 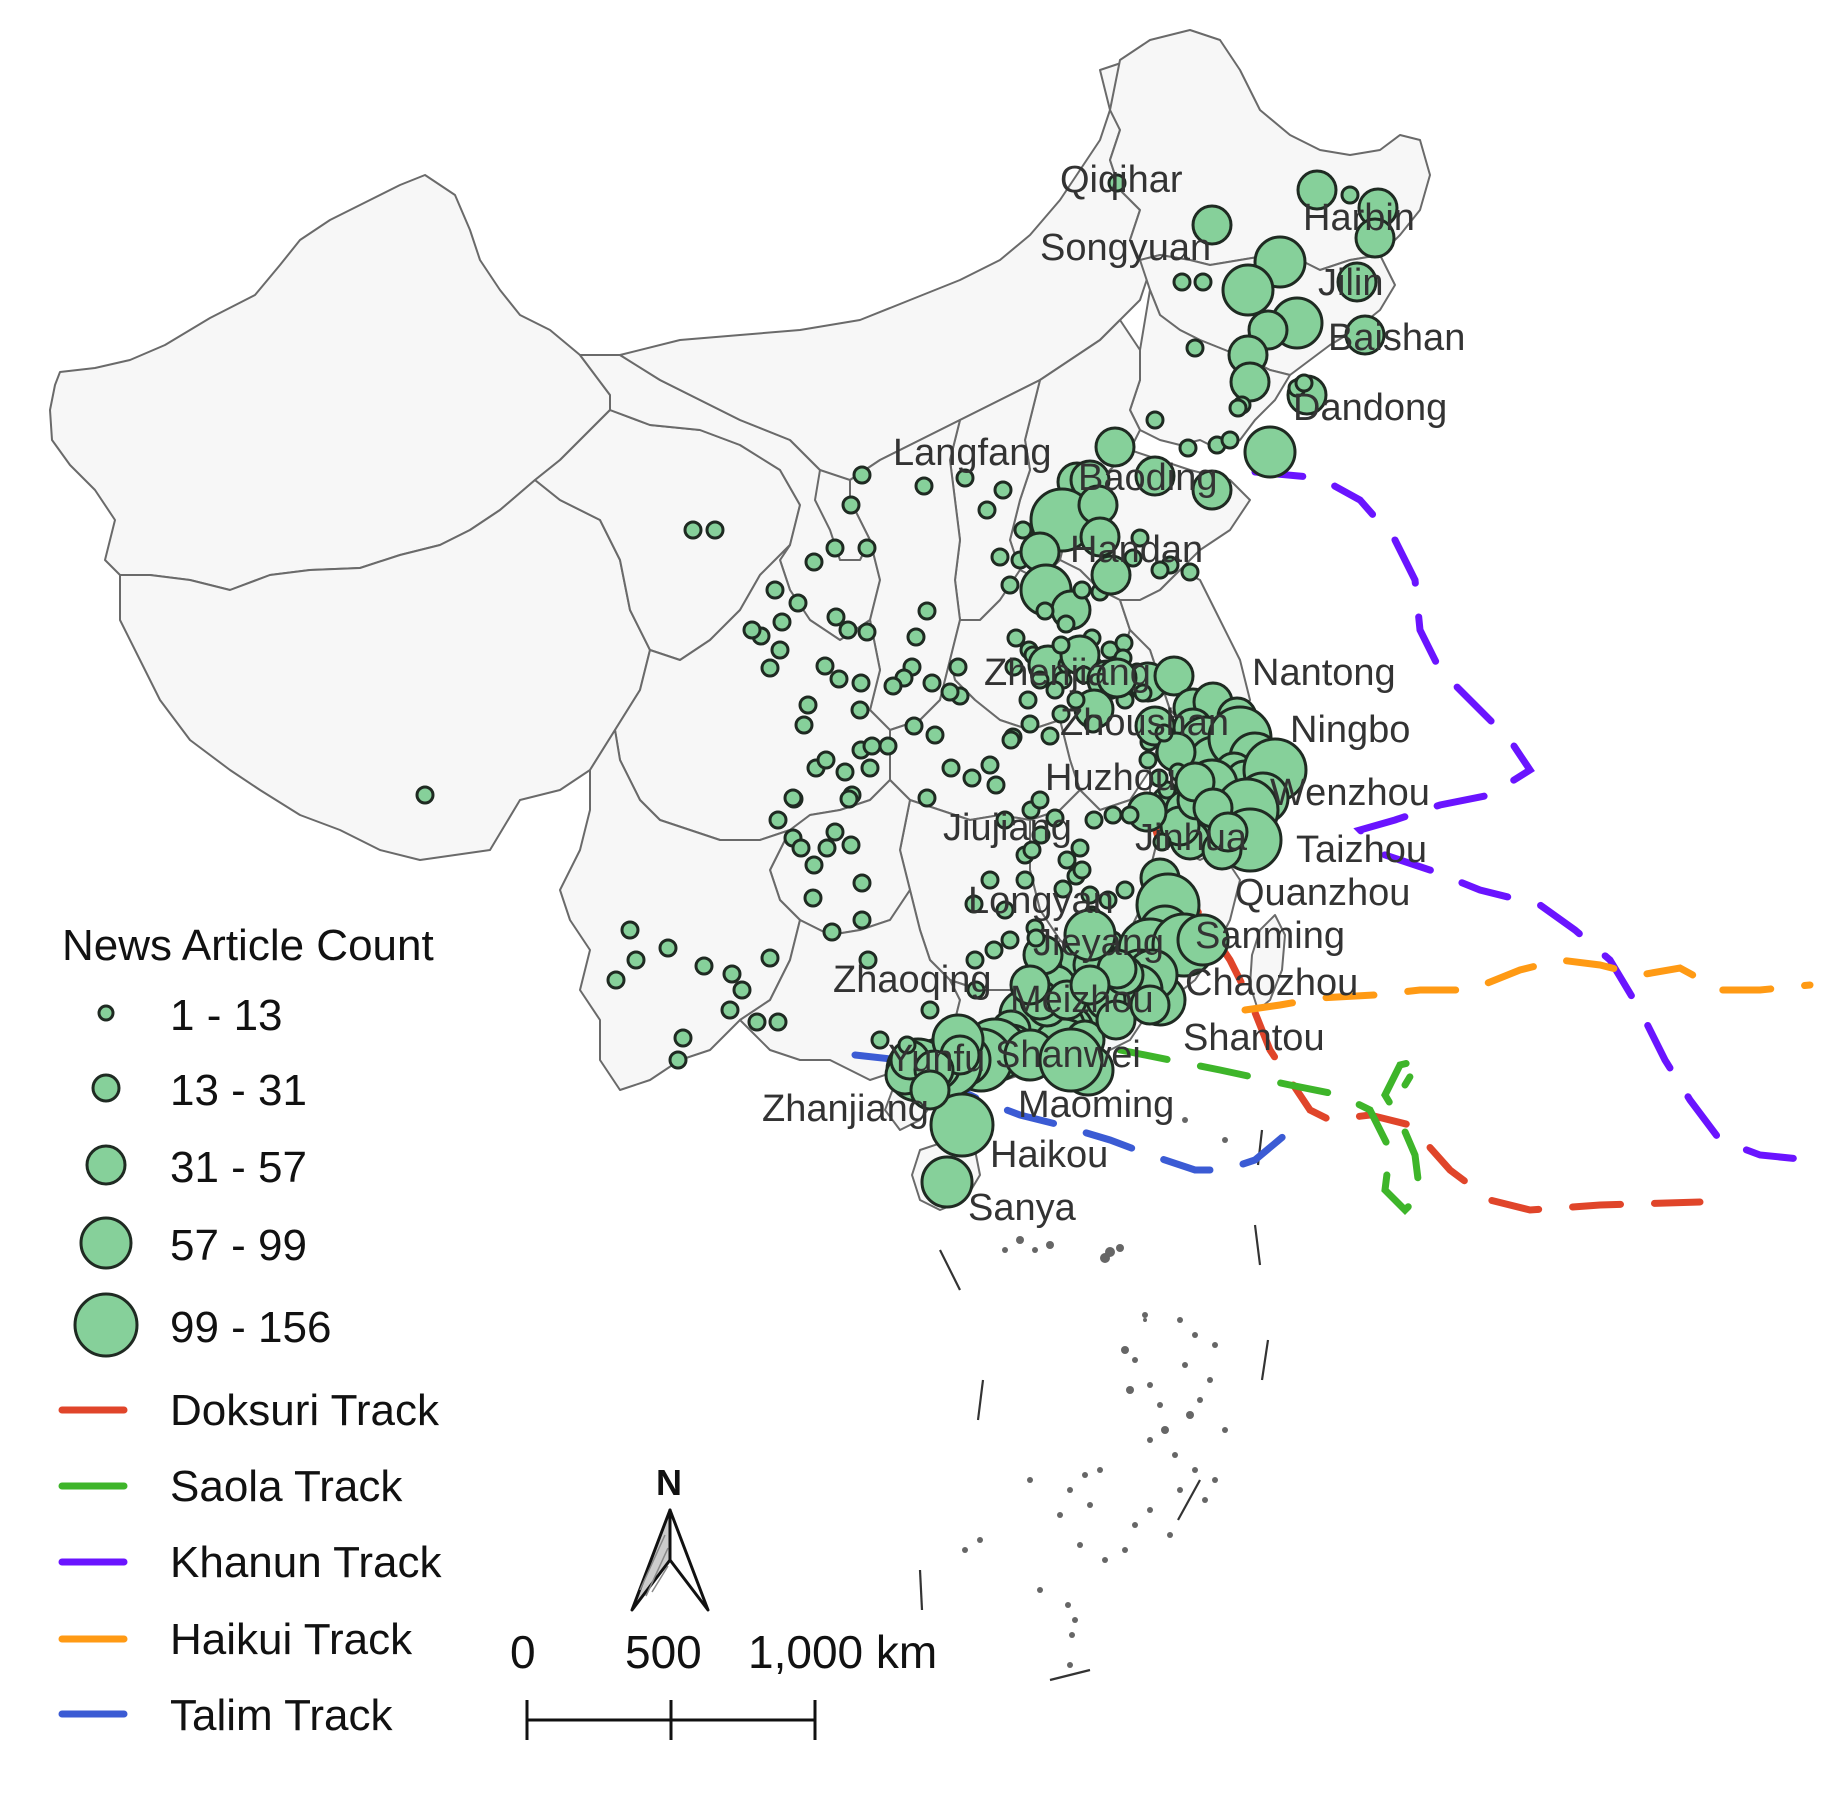 What do you see at coordinates (670, 1537) in the screenshot?
I see `north-arrow: N` at bounding box center [670, 1537].